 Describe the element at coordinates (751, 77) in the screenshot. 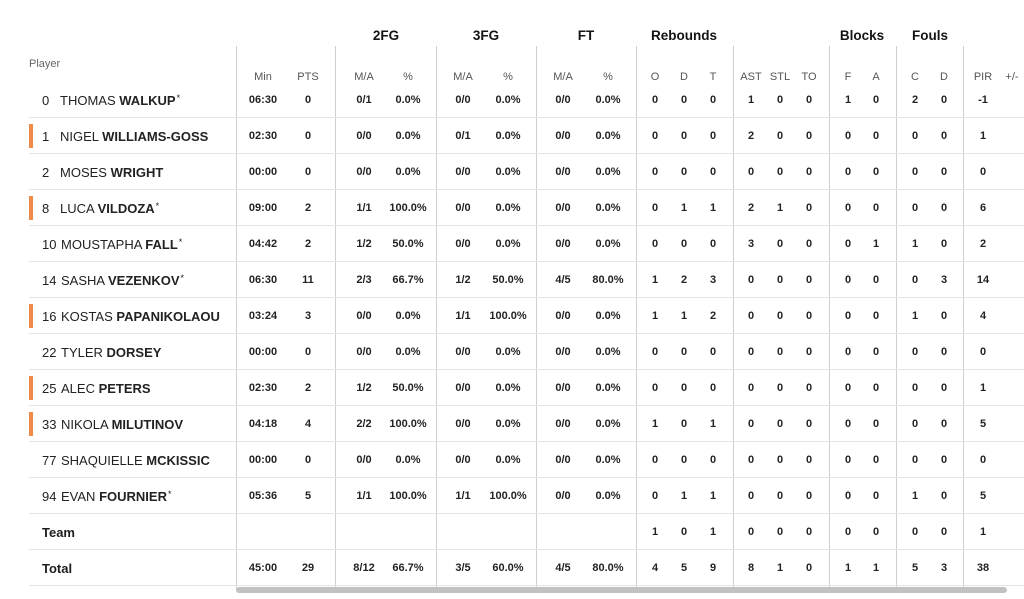

I see `subheader-ast: AST` at that location.